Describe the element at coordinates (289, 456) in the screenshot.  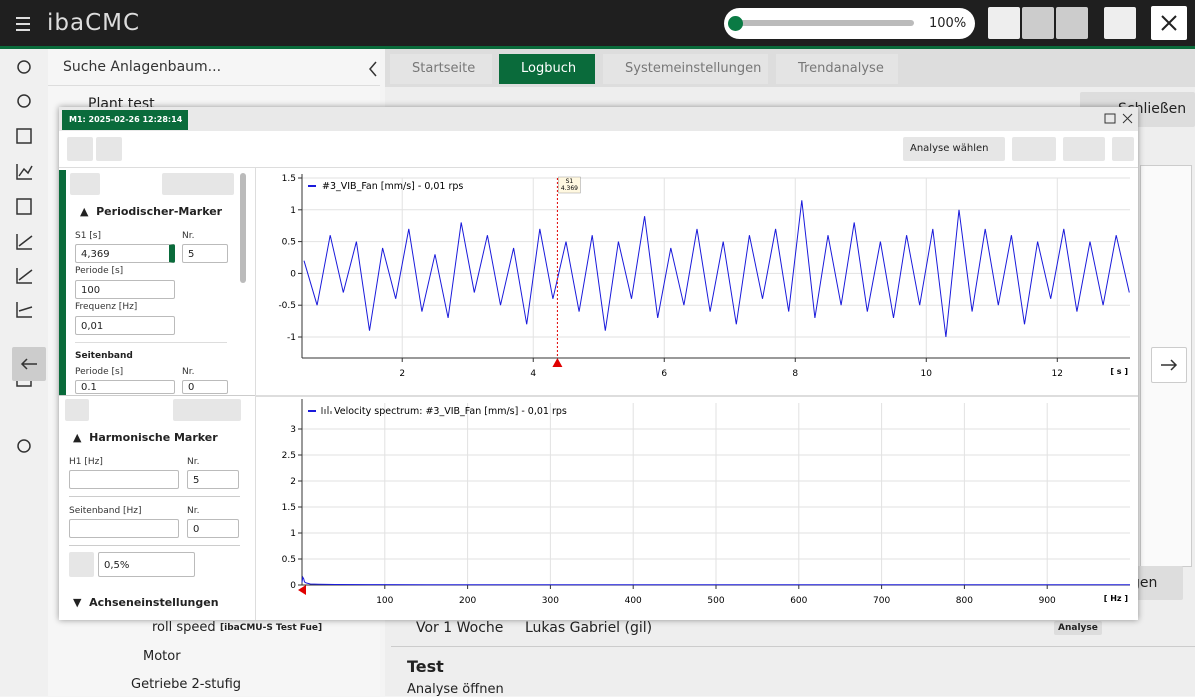
I see `y-tick-label: 2.5` at that location.